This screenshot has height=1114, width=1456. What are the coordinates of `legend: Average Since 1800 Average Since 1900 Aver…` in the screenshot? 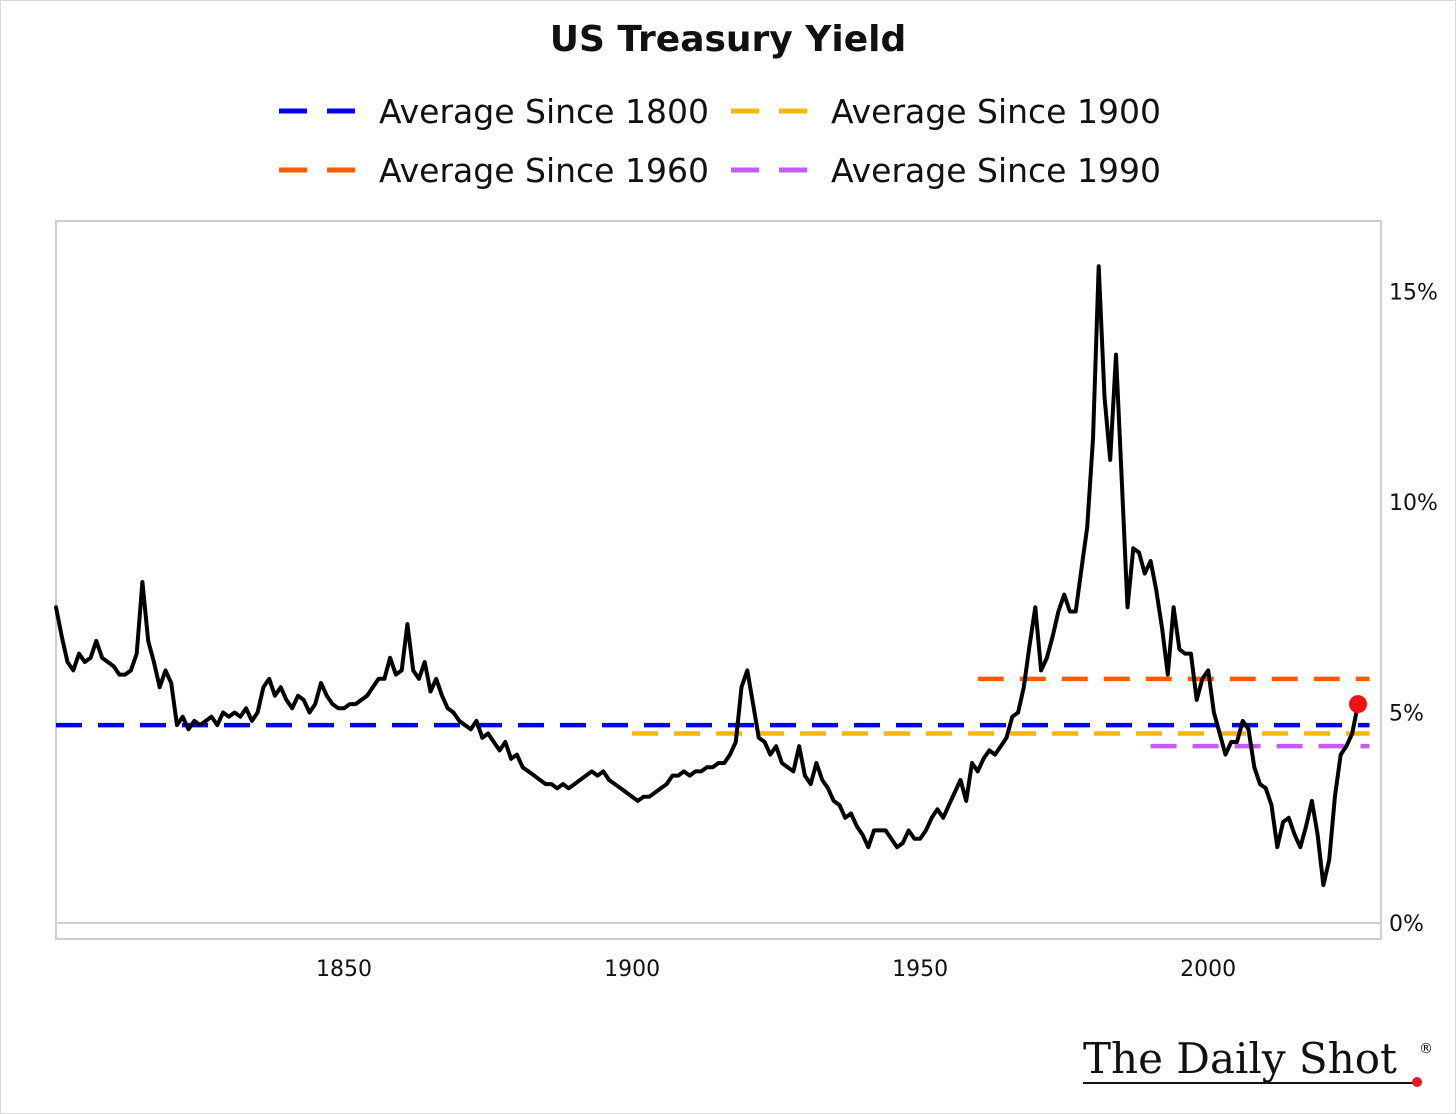 It's located at (720, 141).